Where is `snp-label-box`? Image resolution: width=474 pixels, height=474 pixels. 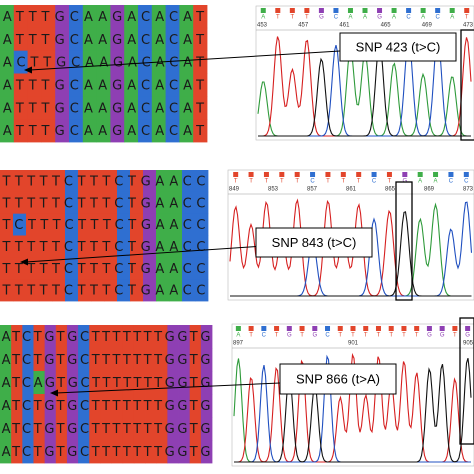 snp-label-box is located at coordinates (338, 379).